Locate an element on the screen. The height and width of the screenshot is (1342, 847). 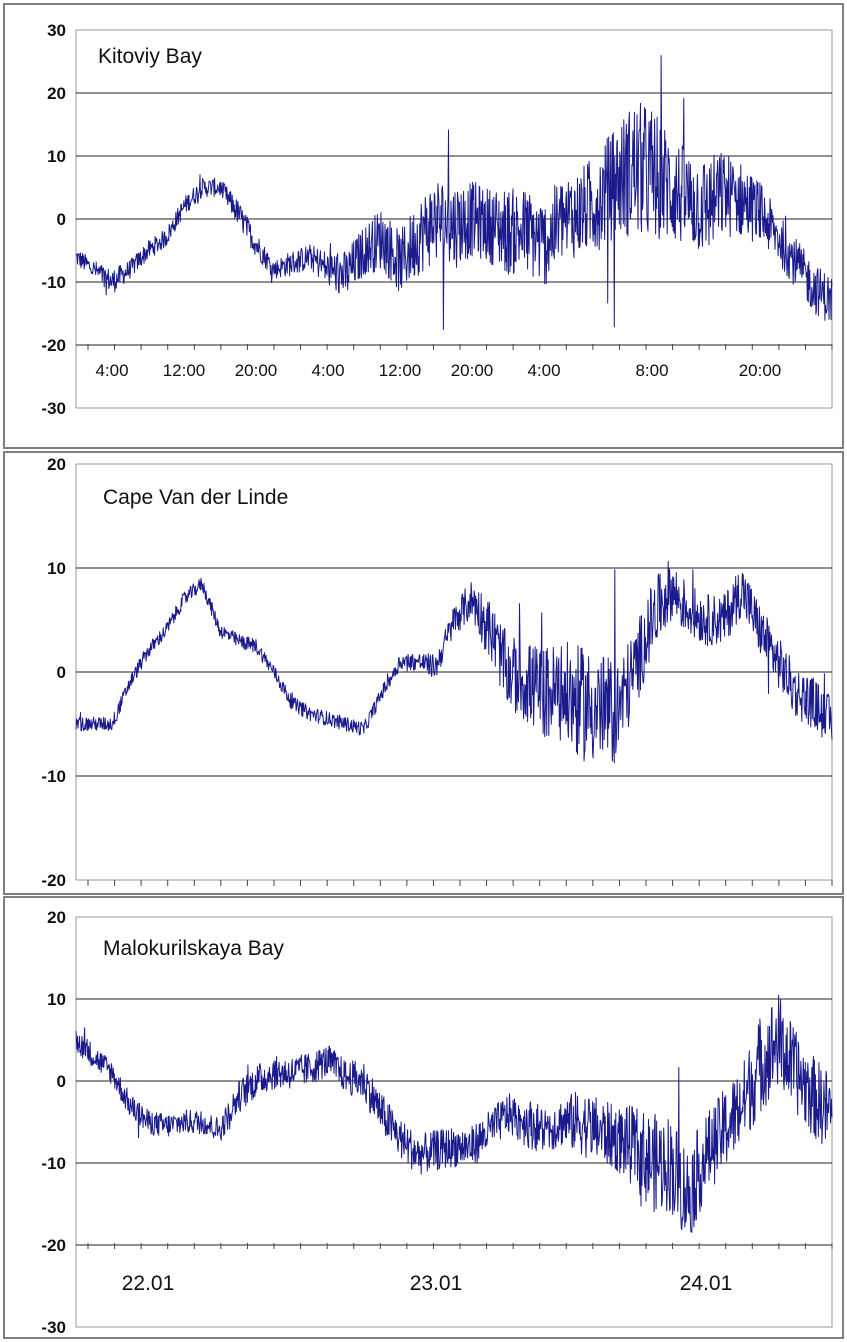
x-tick-label: 8:00 is located at coordinates (651, 370).